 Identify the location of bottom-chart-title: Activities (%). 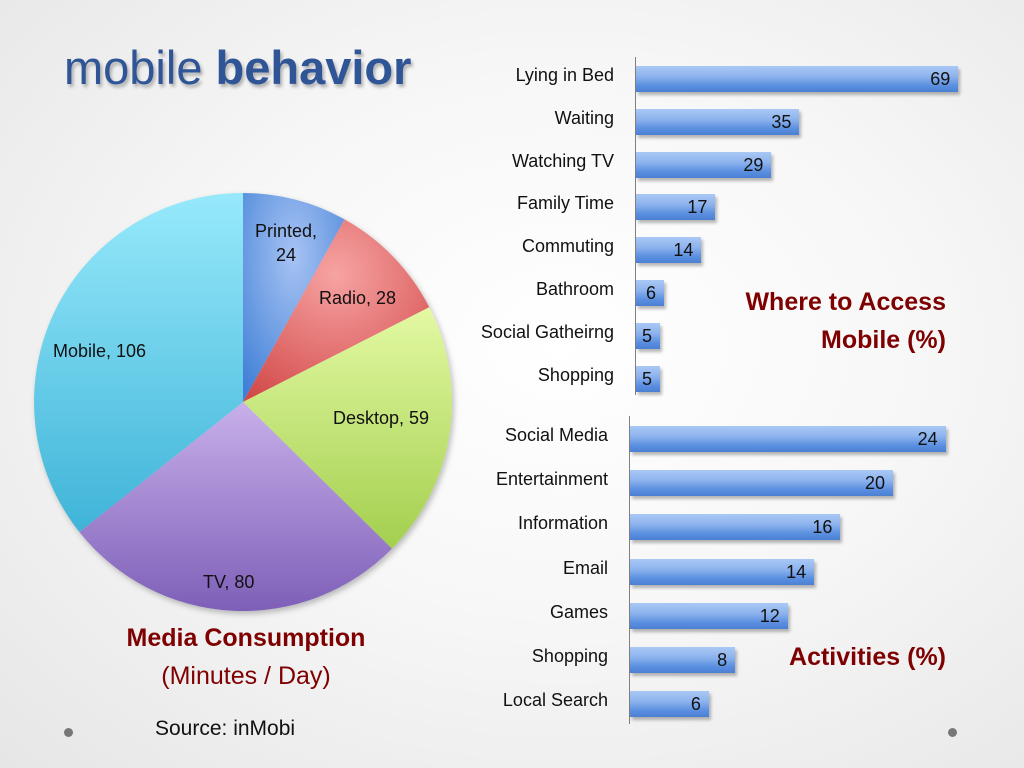
(867, 657).